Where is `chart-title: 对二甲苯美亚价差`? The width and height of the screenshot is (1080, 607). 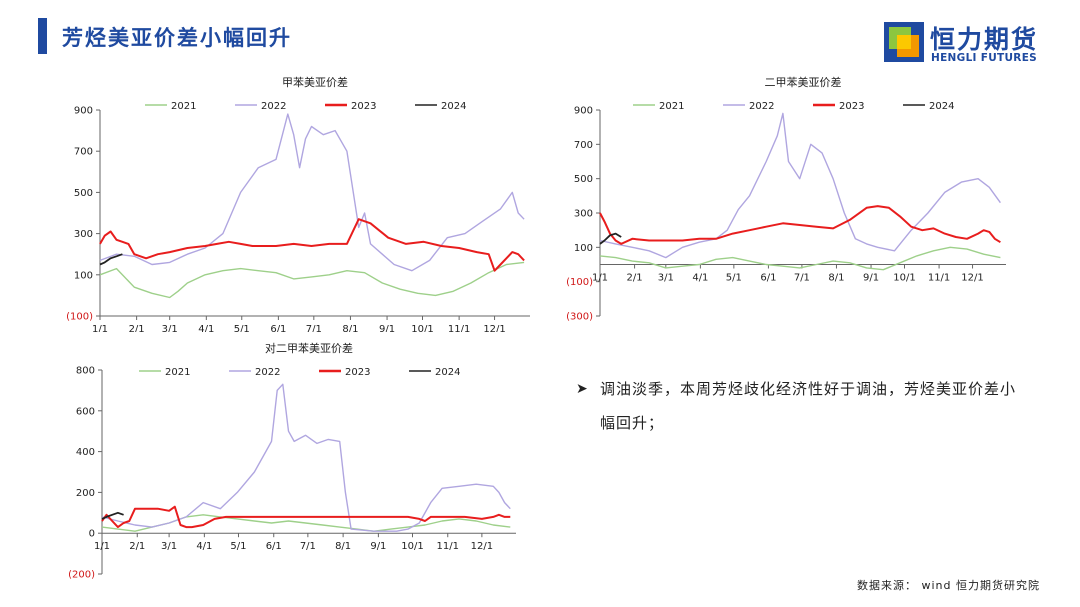
chart-title: 对二甲苯美亚价差 is located at coordinates (309, 348).